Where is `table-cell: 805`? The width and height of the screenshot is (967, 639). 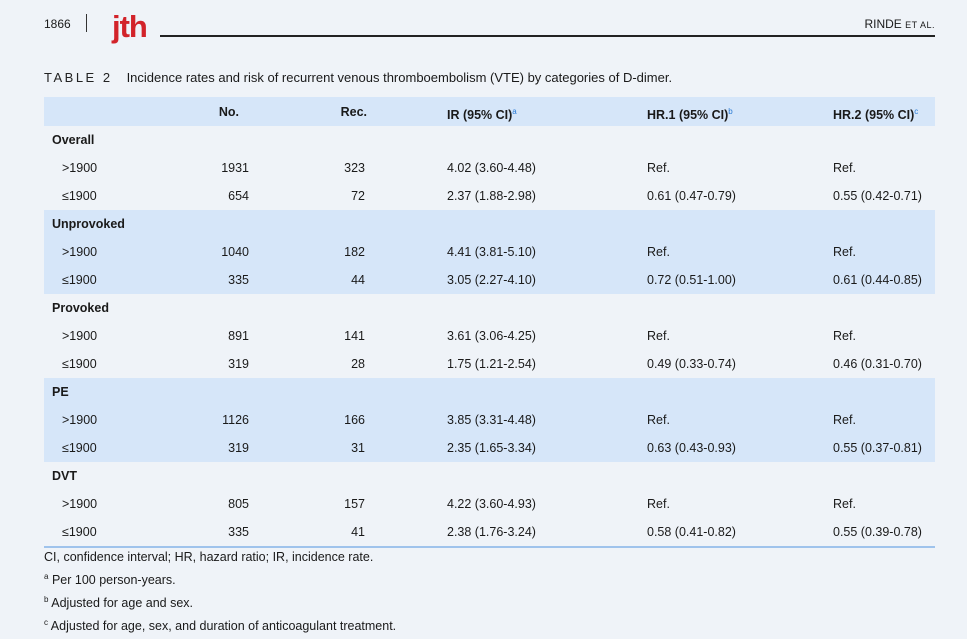 table-cell: 805 is located at coordinates (238, 504).